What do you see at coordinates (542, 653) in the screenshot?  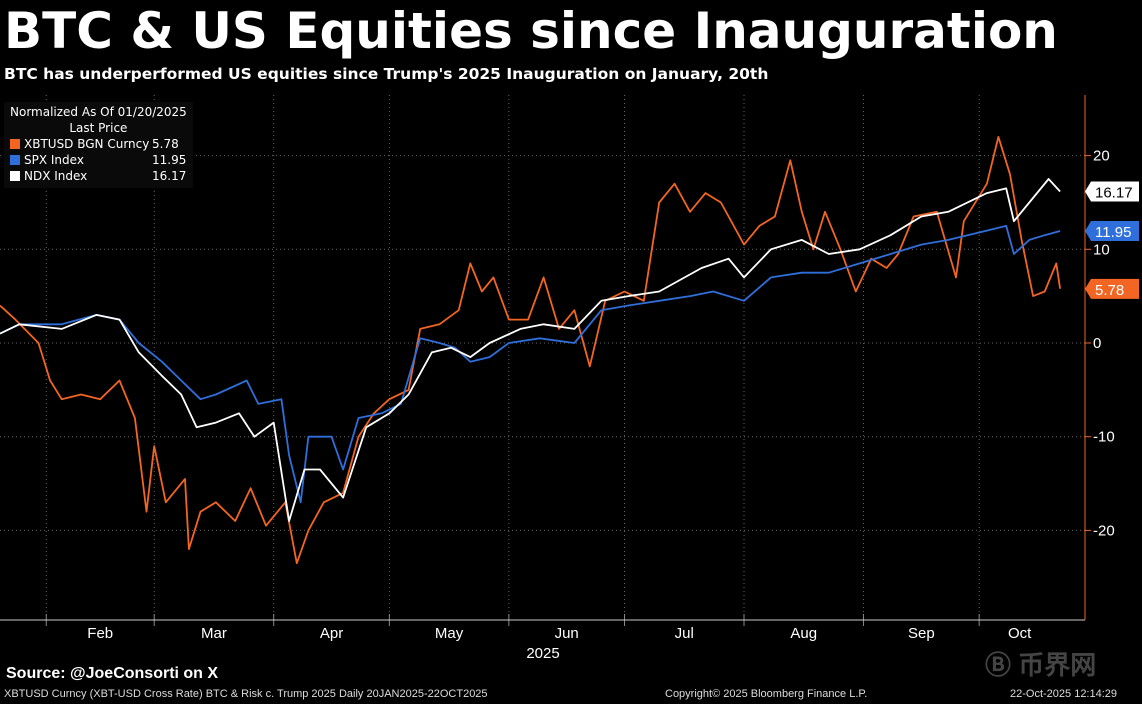 I see `x-axis-label: 2025` at bounding box center [542, 653].